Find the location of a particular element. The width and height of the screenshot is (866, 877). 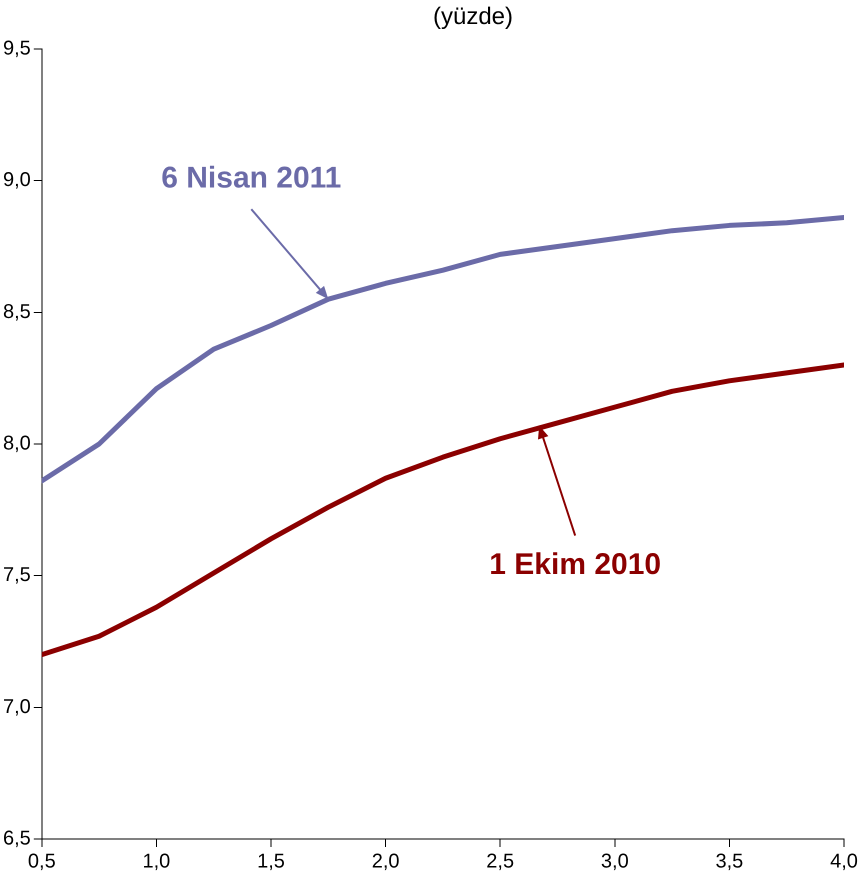

chart-title: (yüzde) is located at coordinates (473, 17).